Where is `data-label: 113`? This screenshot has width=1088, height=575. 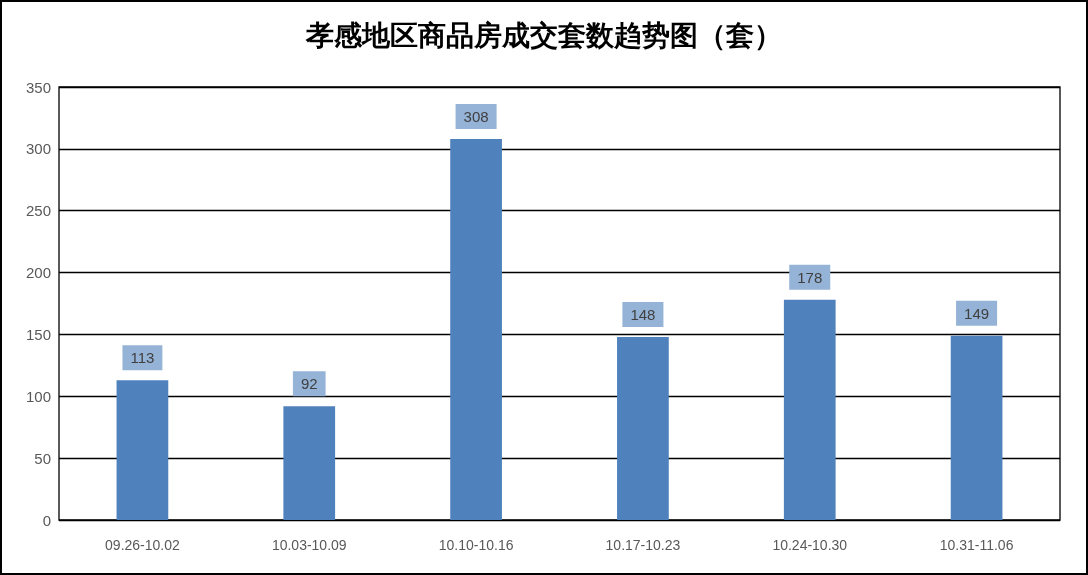 data-label: 113 is located at coordinates (142, 358).